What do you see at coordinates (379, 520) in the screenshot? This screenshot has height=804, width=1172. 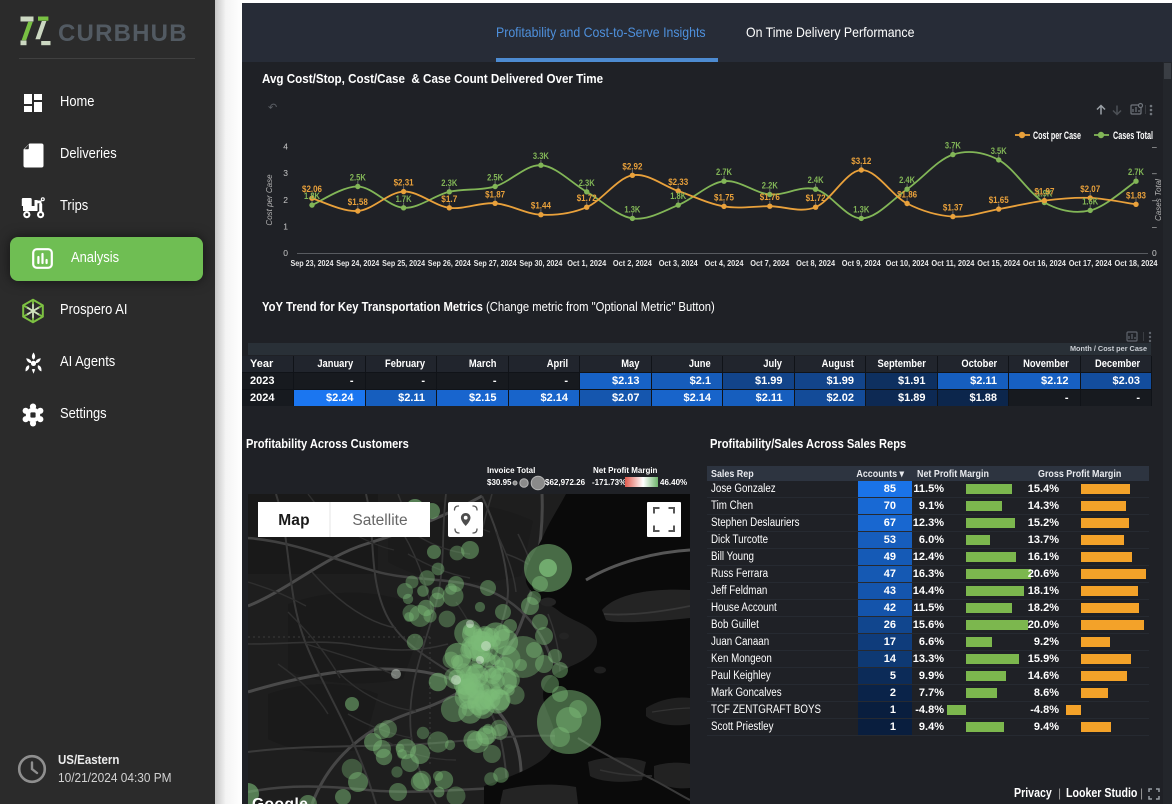 I see `svg-text: Satellite` at bounding box center [379, 520].